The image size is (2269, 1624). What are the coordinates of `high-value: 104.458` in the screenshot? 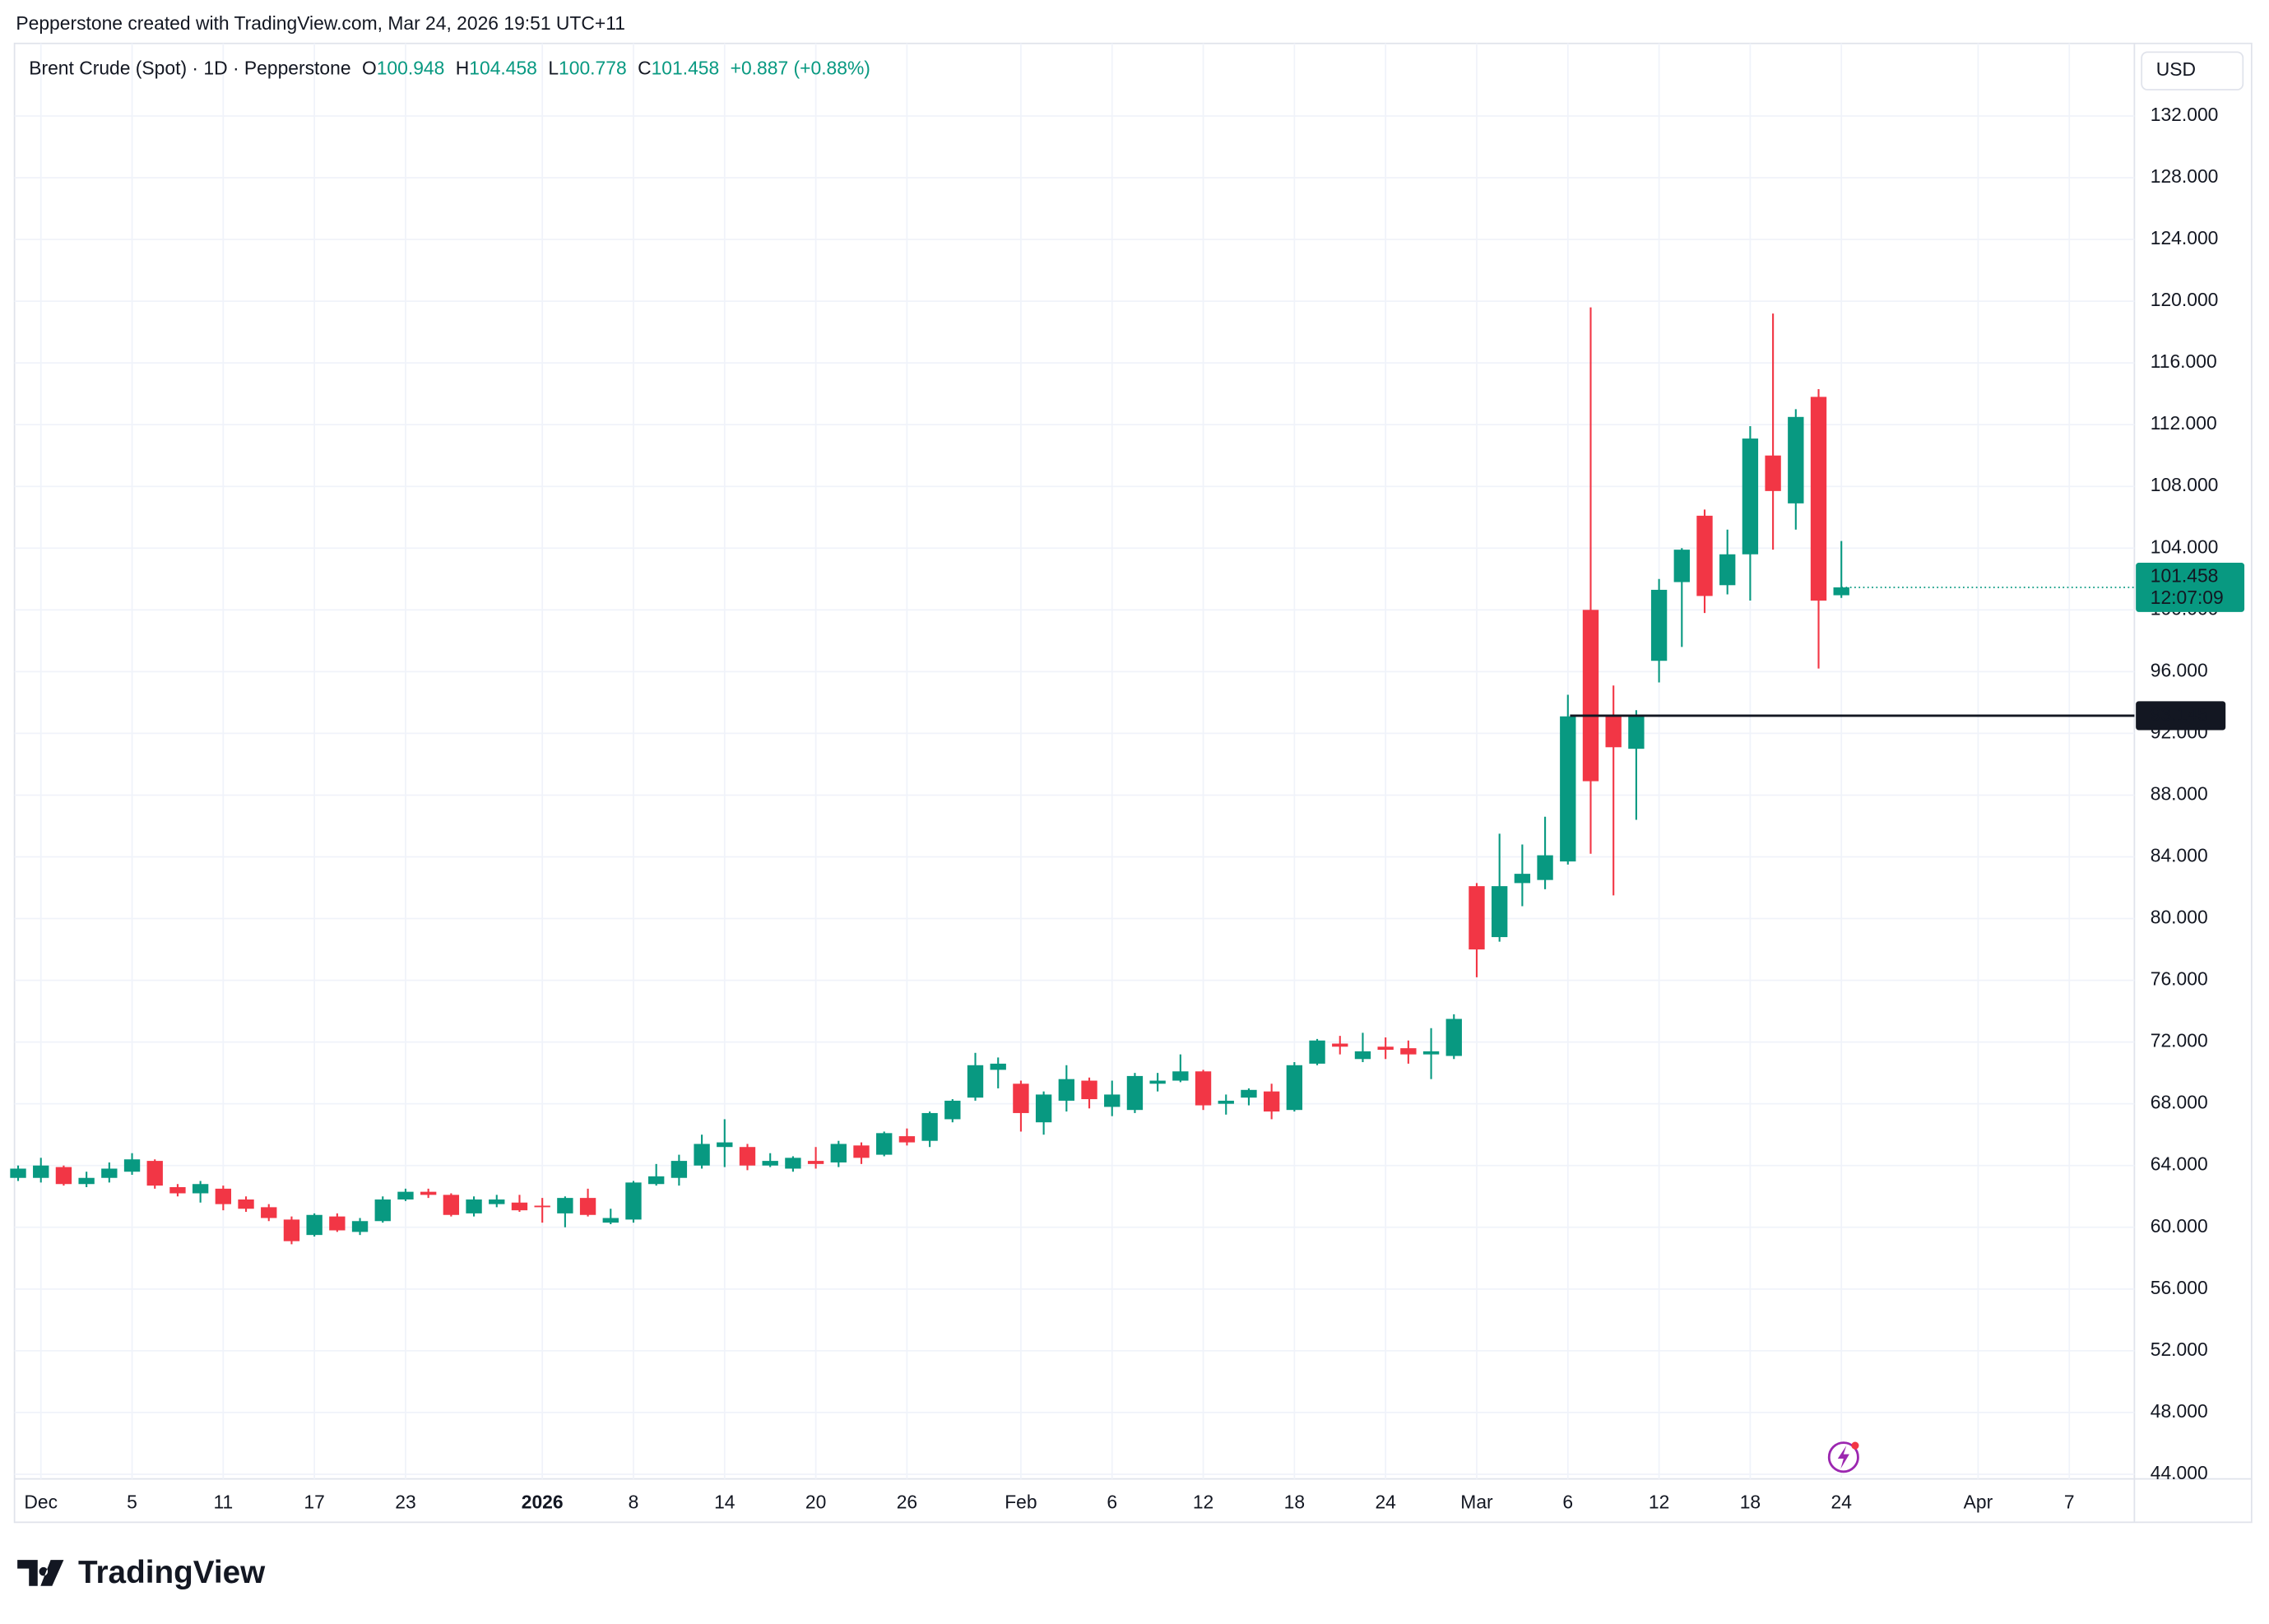 It's located at (503, 67).